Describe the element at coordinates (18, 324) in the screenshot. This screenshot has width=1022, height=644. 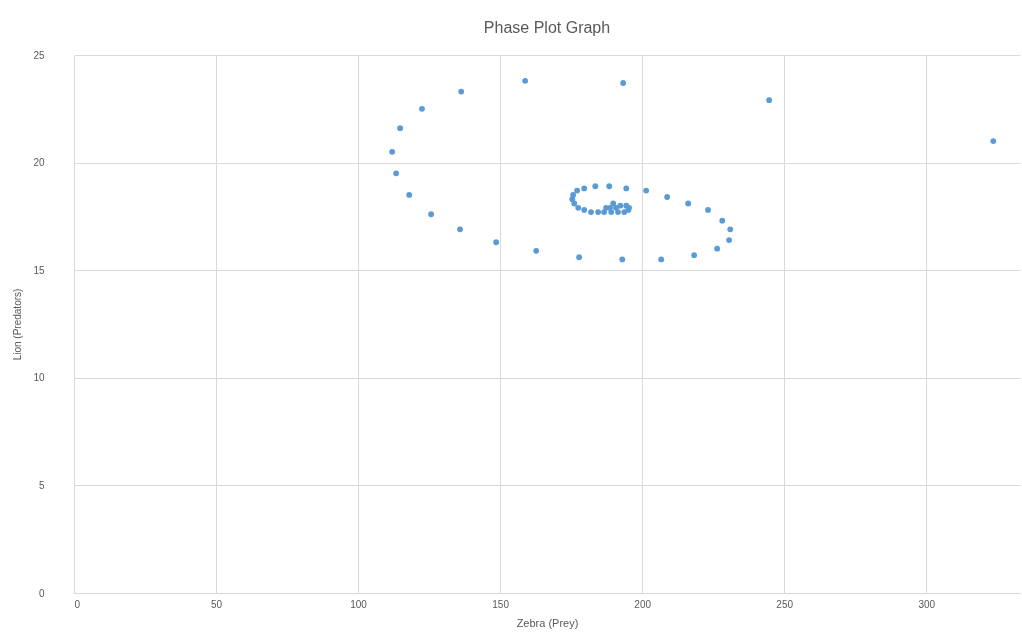
I see `y-axis-title: Lion (Predators)` at that location.